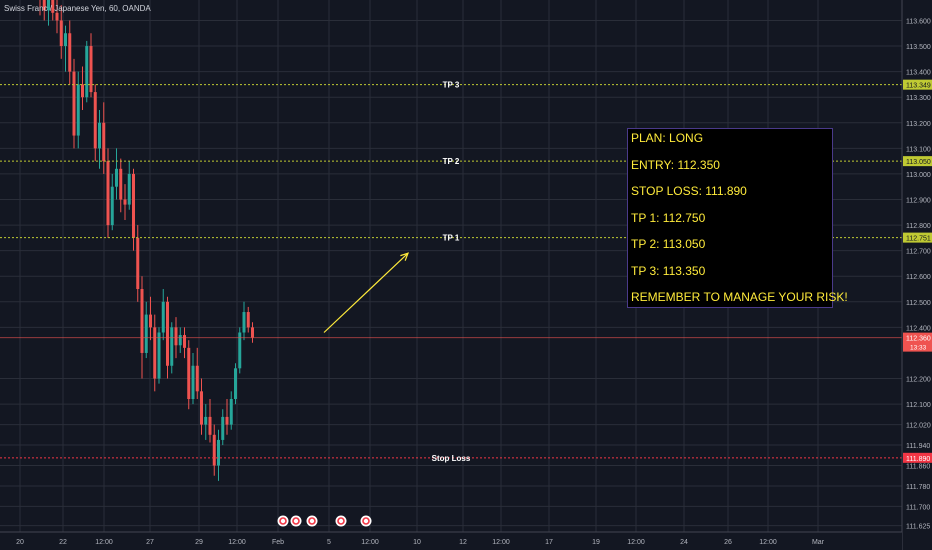 The width and height of the screenshot is (932, 550). I want to click on level-label: Stop Loss, so click(451, 458).